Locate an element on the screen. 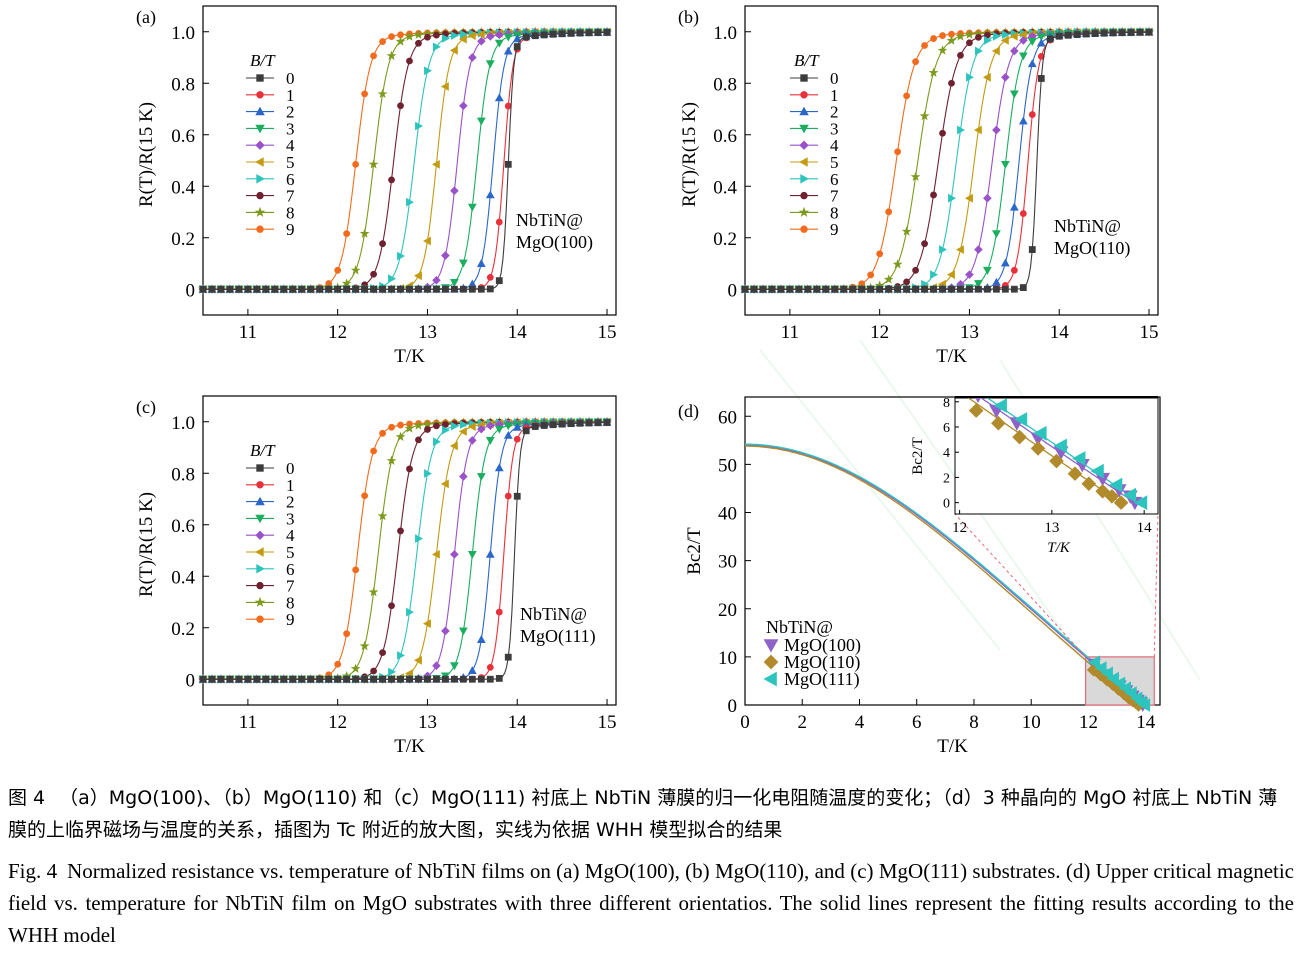 The height and width of the screenshot is (954, 1302). y-axis-label: Bc2/T is located at coordinates (694, 551).